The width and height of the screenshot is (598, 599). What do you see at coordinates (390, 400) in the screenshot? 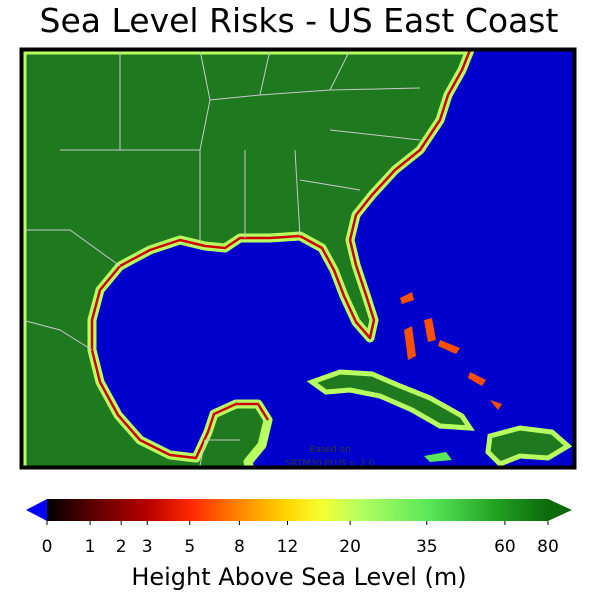
I see `cuba` at bounding box center [390, 400].